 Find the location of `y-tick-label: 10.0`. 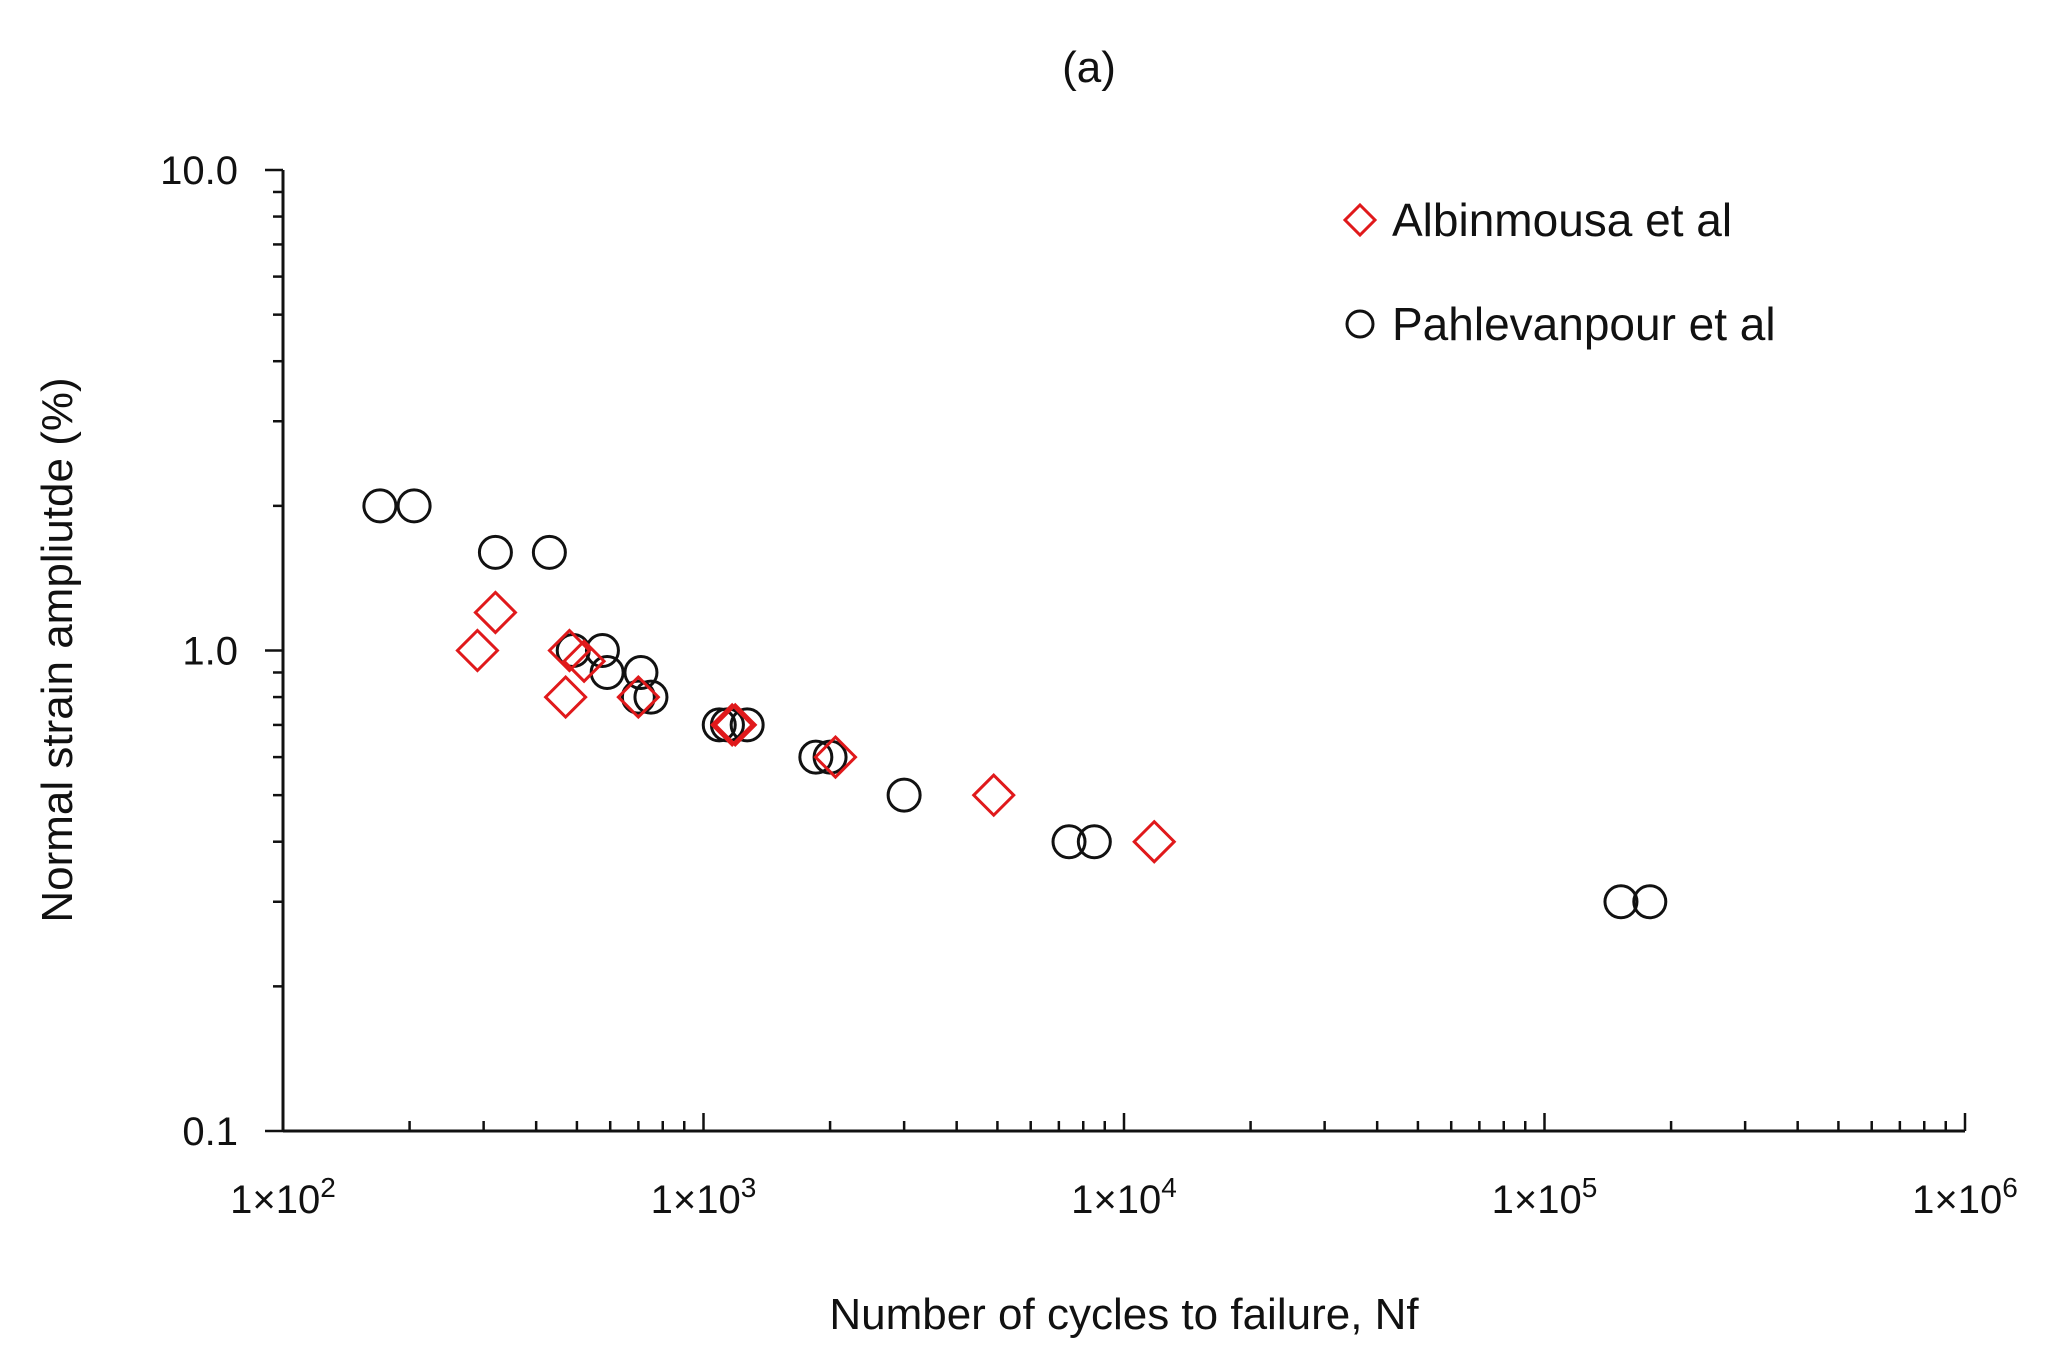

y-tick-label: 10.0 is located at coordinates (199, 171).